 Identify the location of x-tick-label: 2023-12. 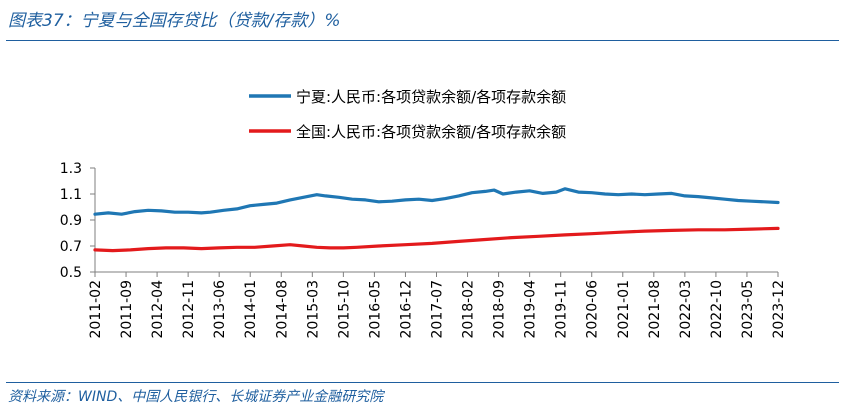
(779, 309).